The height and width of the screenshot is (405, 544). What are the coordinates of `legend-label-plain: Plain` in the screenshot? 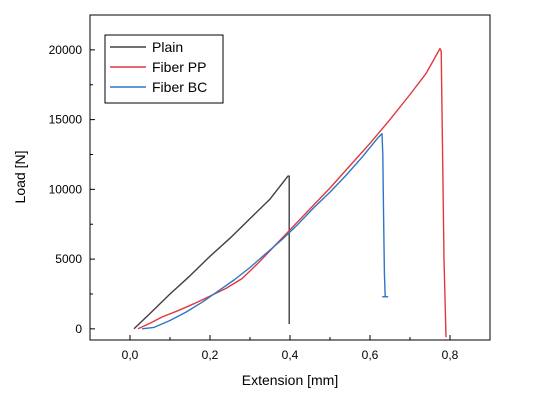 It's located at (167, 47).